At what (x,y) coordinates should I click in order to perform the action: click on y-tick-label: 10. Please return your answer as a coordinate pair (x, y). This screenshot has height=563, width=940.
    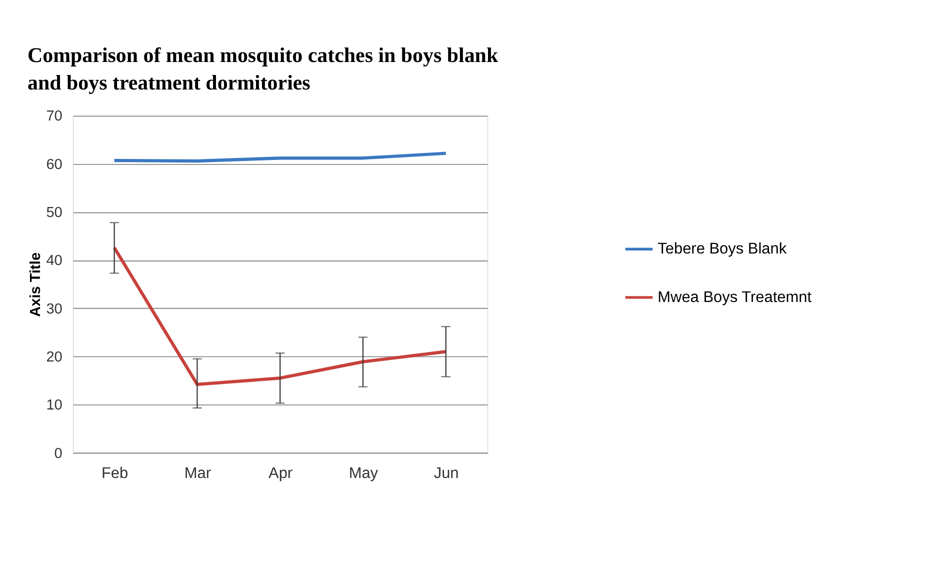
    Looking at the image, I should click on (54, 406).